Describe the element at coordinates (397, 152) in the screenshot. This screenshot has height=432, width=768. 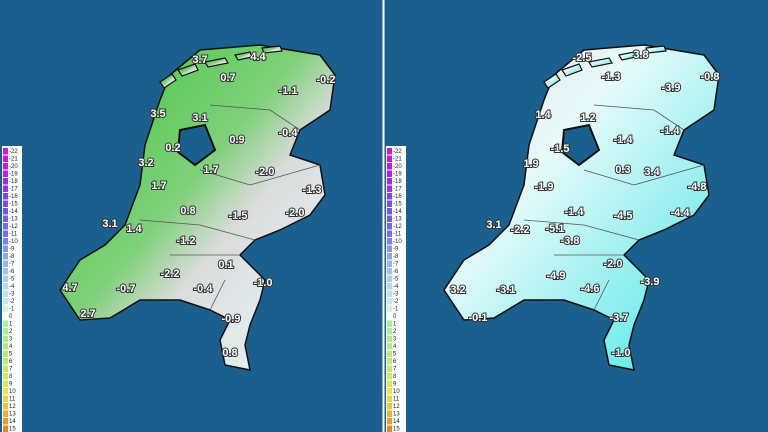
I see `legend-label: -22` at that location.